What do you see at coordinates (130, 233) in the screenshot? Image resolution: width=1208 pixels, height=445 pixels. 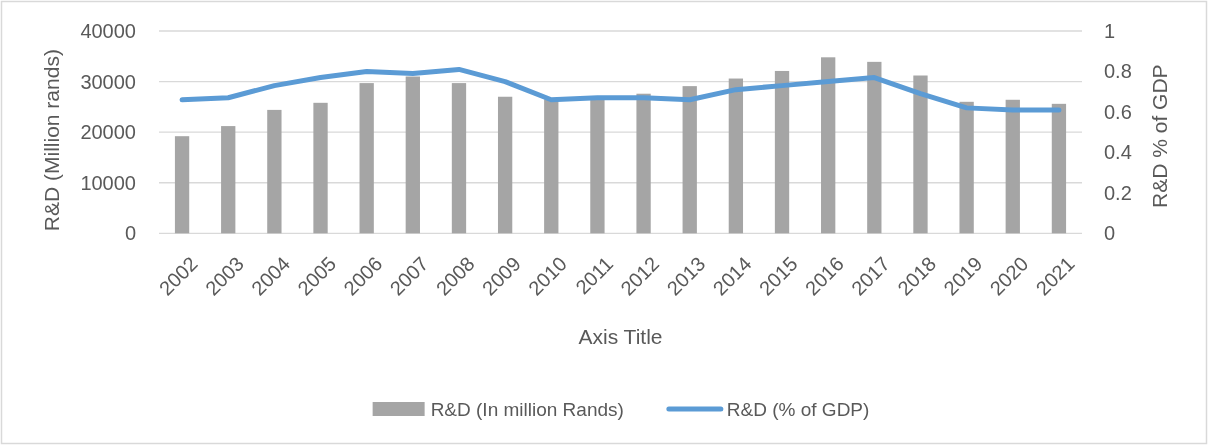 I see `y-tick-label: 0` at bounding box center [130, 233].